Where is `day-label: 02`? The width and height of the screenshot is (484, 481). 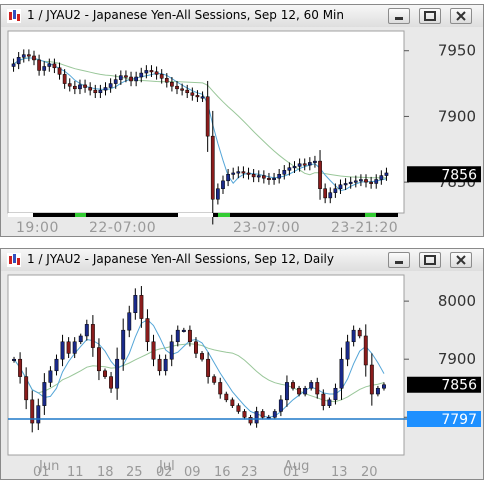 day-label: 02 is located at coordinates (164, 472).